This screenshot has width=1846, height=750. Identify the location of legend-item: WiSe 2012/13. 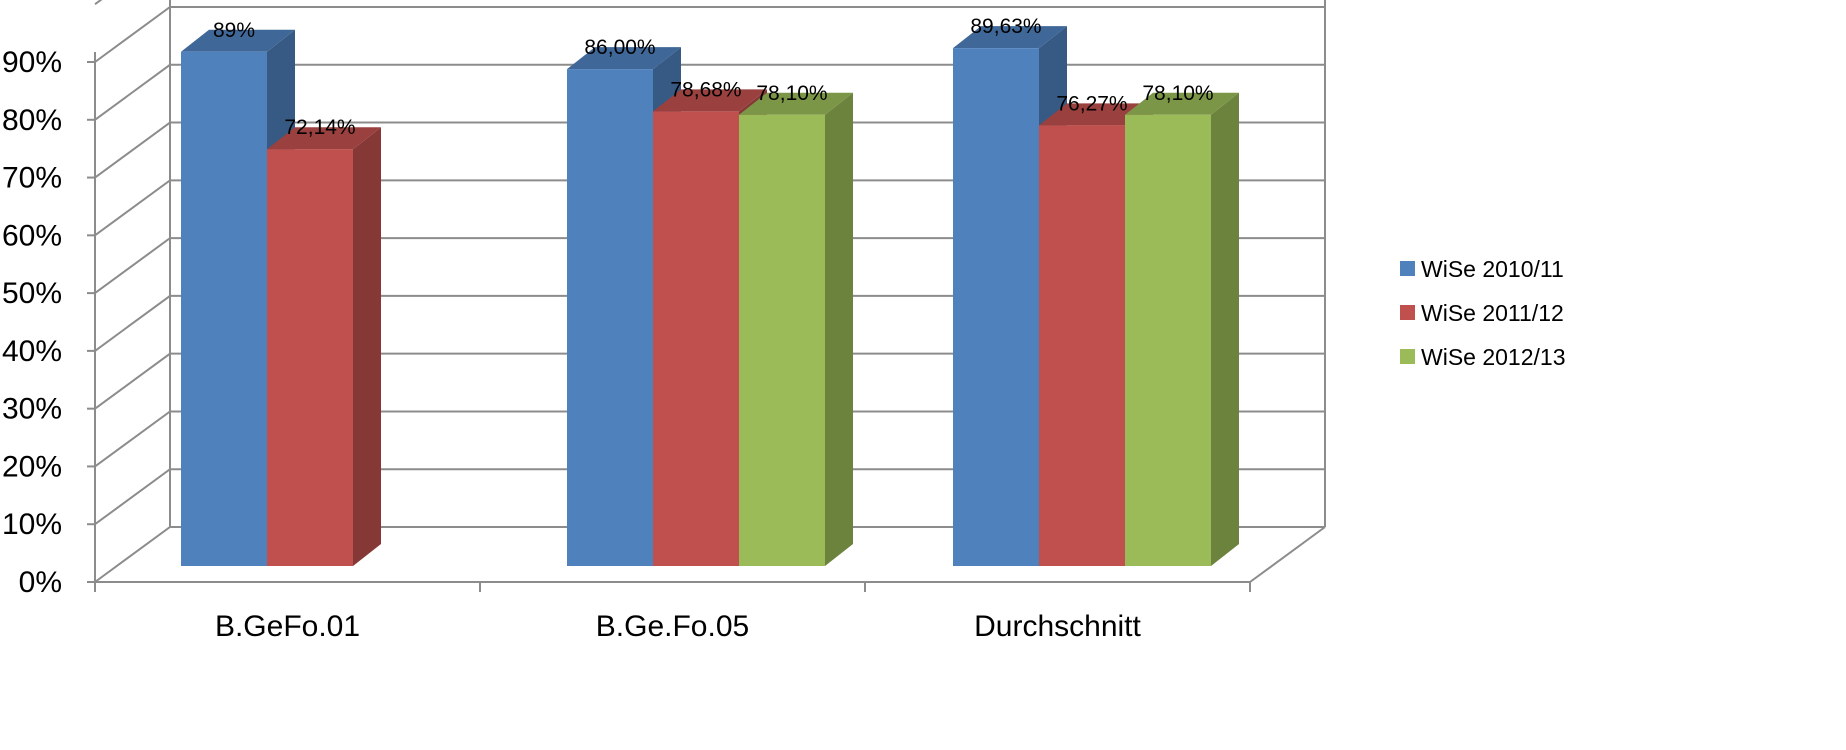
(1482, 357).